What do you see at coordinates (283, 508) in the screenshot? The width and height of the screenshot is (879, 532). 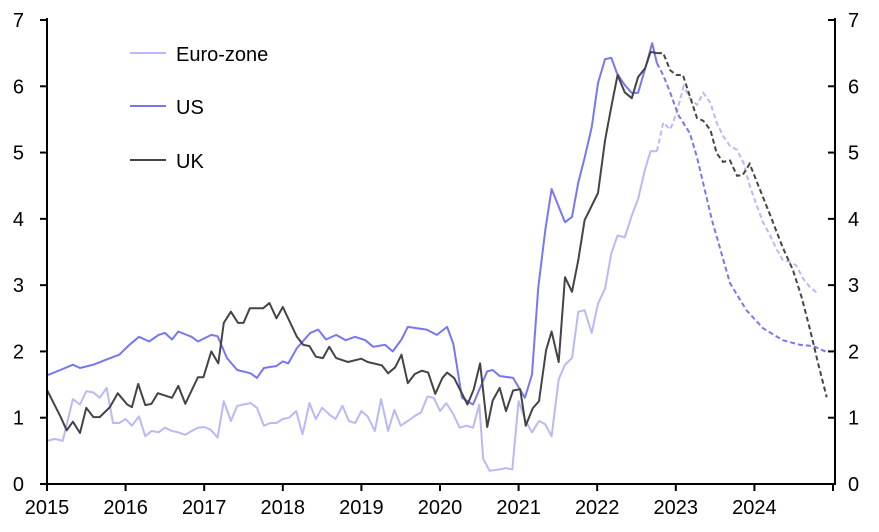 I see `x-tick-label: 2018` at bounding box center [283, 508].